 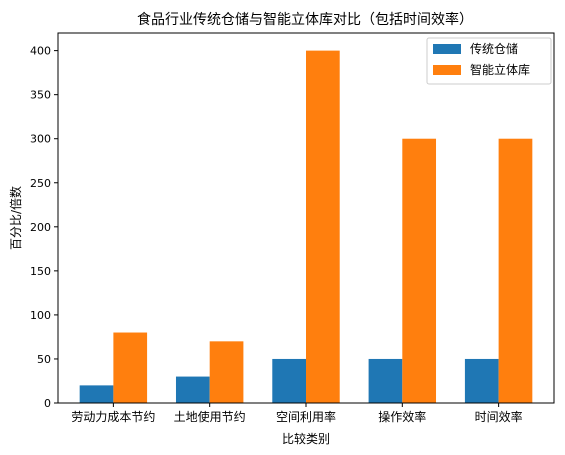 I want to click on x-axis-label: 比较类别, so click(x=306, y=438).